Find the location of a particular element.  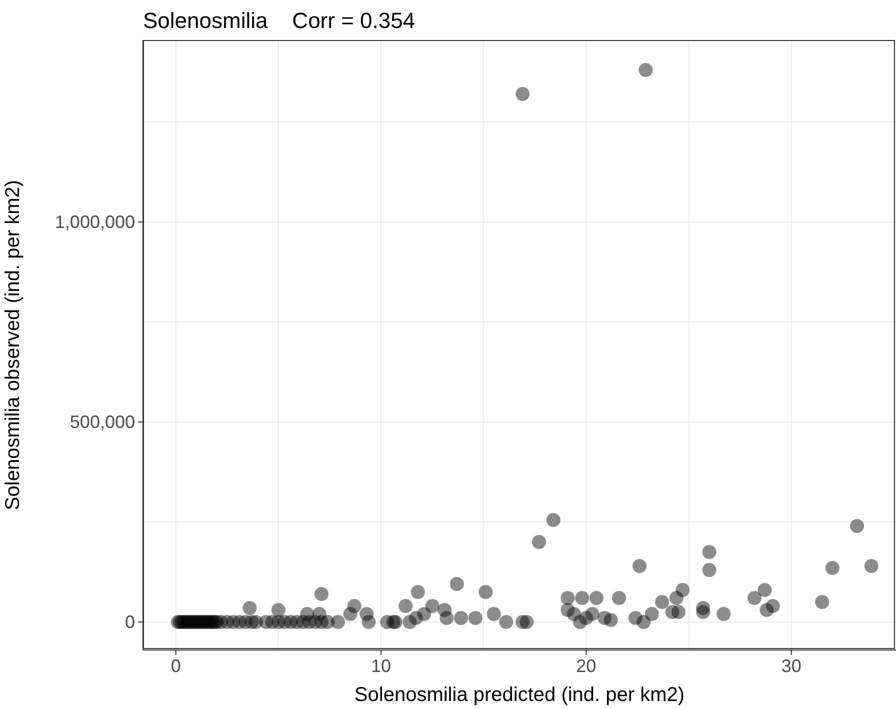

y-tick-label: 1,000,000 is located at coordinates (94, 222).